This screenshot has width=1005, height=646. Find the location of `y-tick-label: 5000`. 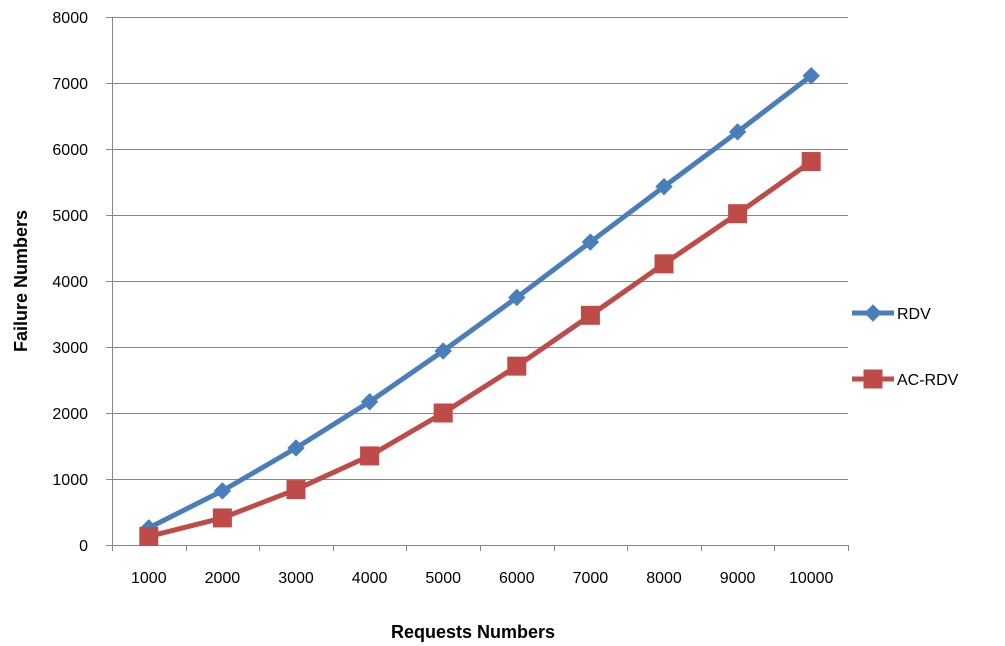

y-tick-label: 5000 is located at coordinates (70, 216).